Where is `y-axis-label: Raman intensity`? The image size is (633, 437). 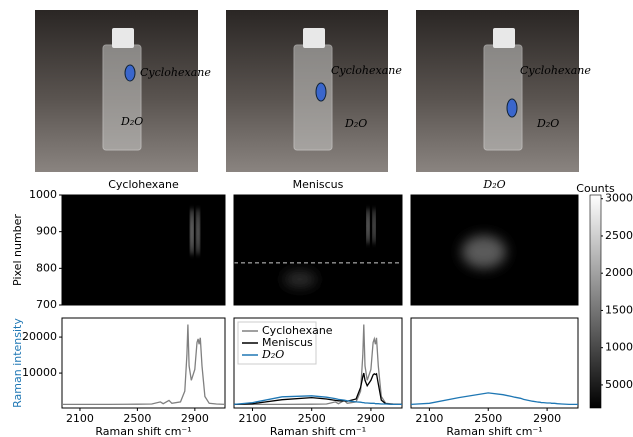 y-axis-label: Raman intensity is located at coordinates (17, 363).